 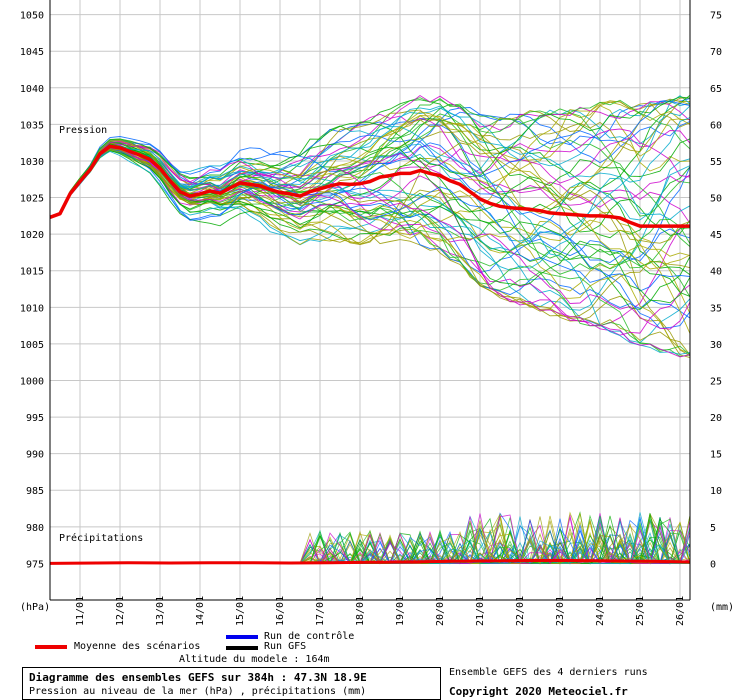 What do you see at coordinates (120, 611) in the screenshot?
I see `x-tick: 12/01` at bounding box center [120, 611].